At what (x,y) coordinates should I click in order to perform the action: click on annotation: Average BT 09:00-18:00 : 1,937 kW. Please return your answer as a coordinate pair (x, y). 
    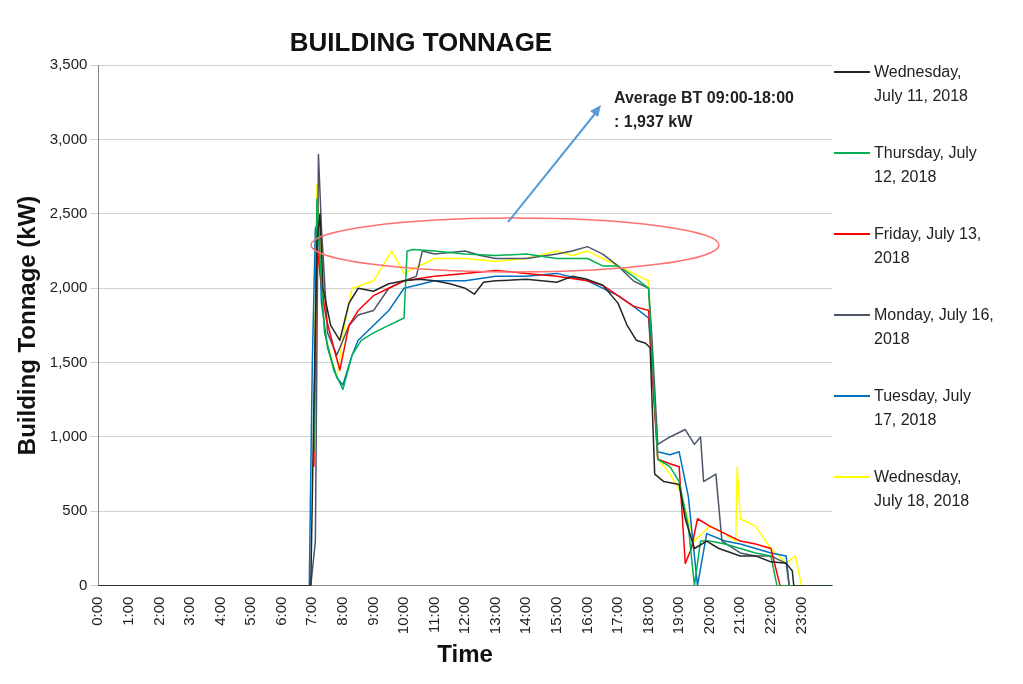
    Looking at the image, I should click on (704, 110).